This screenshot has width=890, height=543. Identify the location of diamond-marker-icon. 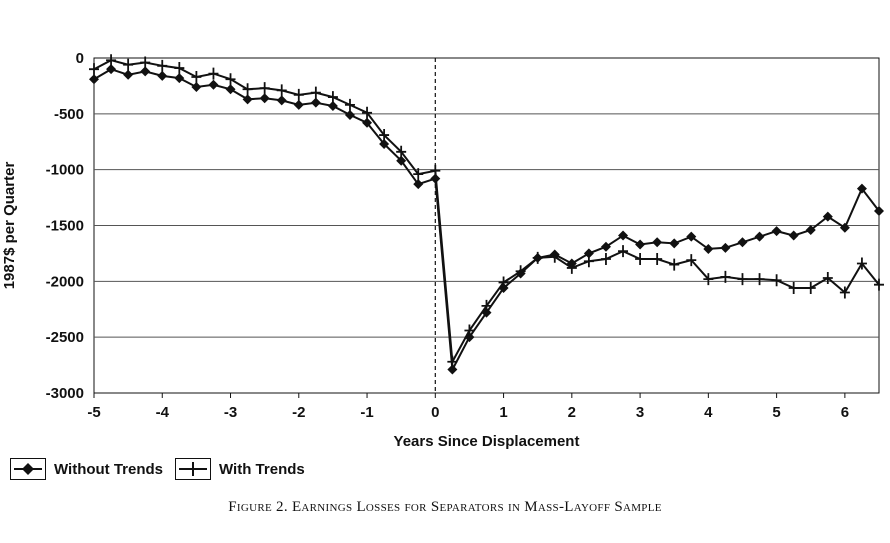
(28, 469).